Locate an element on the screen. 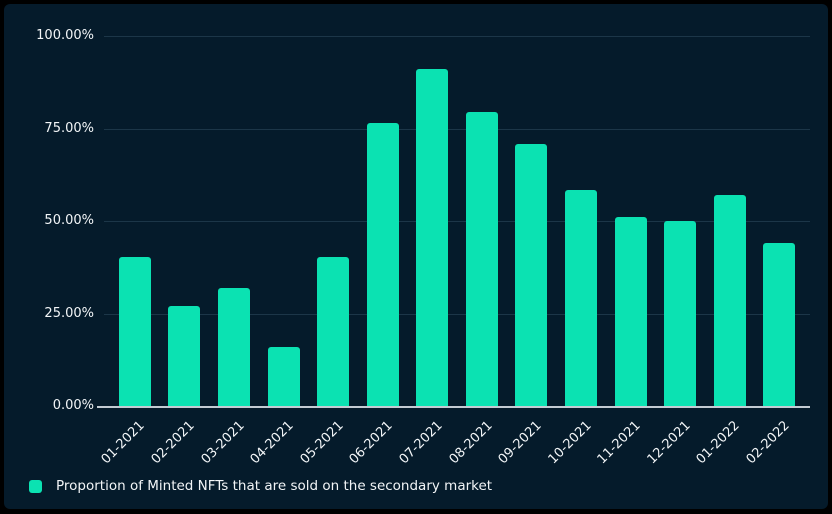  x-tick-label: 04-2021 is located at coordinates (272, 443).